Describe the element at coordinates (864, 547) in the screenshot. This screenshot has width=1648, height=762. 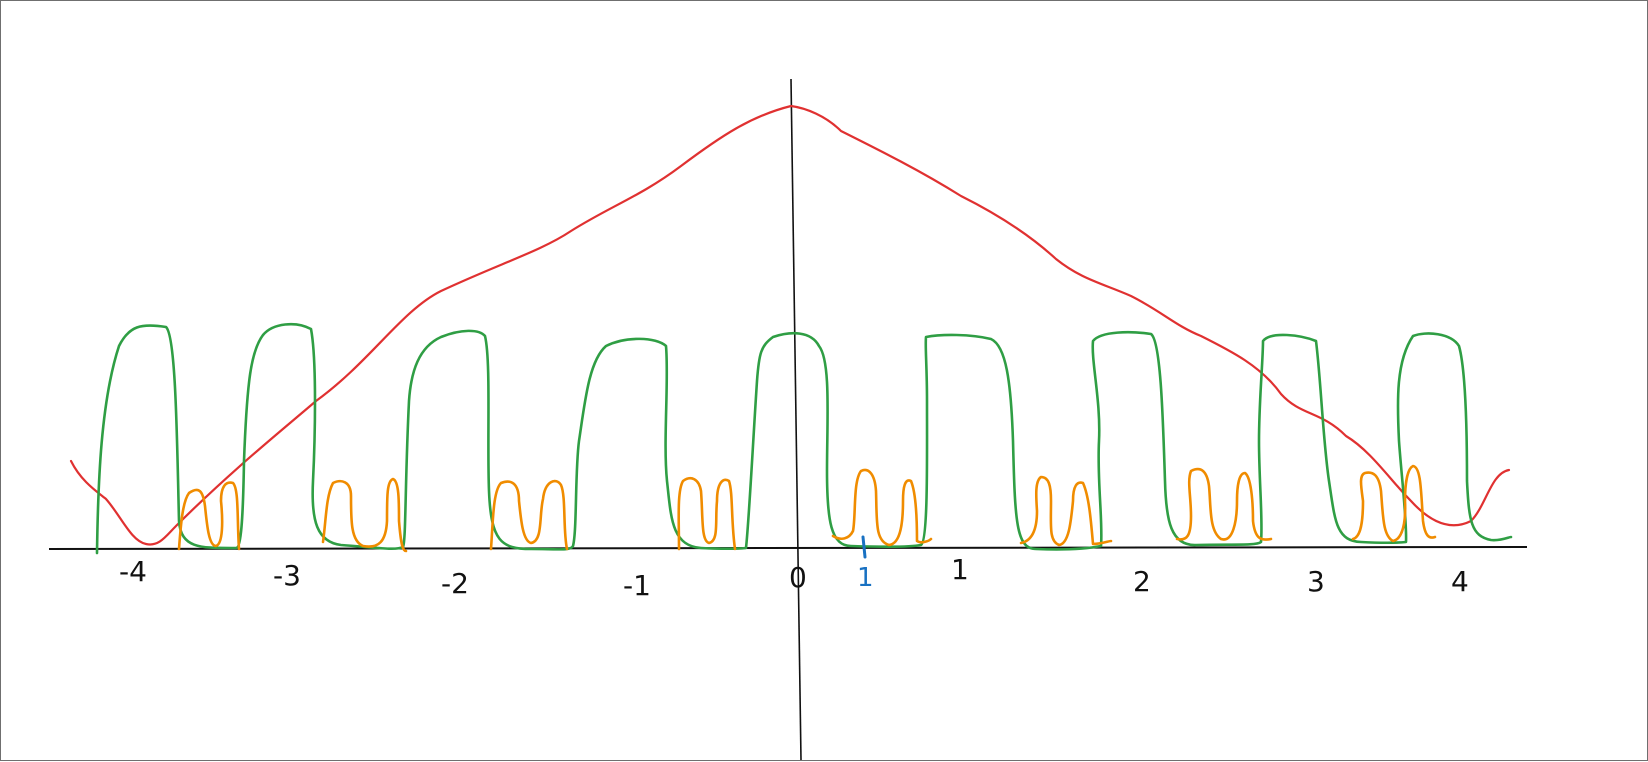
I see `blue-marker-tick` at that location.